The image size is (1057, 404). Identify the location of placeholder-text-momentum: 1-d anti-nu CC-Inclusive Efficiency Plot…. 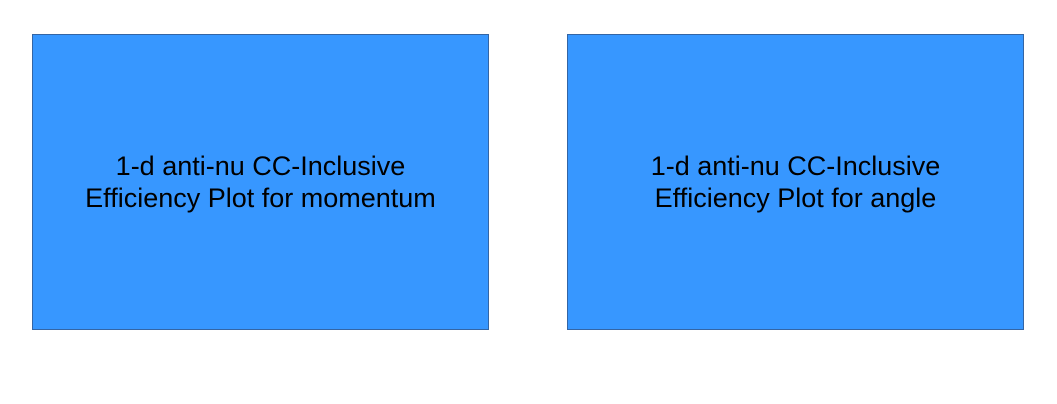
(260, 182).